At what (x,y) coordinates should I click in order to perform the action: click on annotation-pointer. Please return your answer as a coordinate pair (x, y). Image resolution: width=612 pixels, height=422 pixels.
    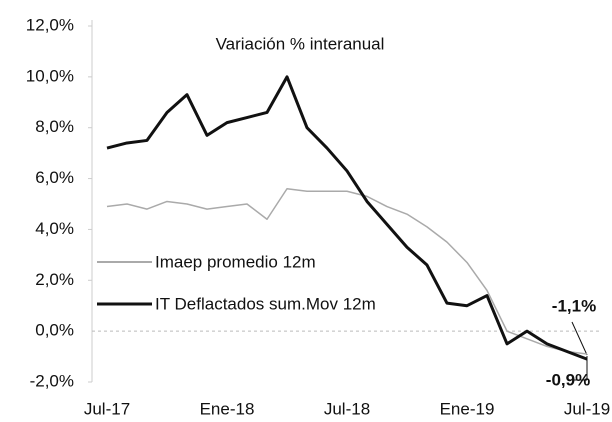
    Looking at the image, I should click on (579, 338).